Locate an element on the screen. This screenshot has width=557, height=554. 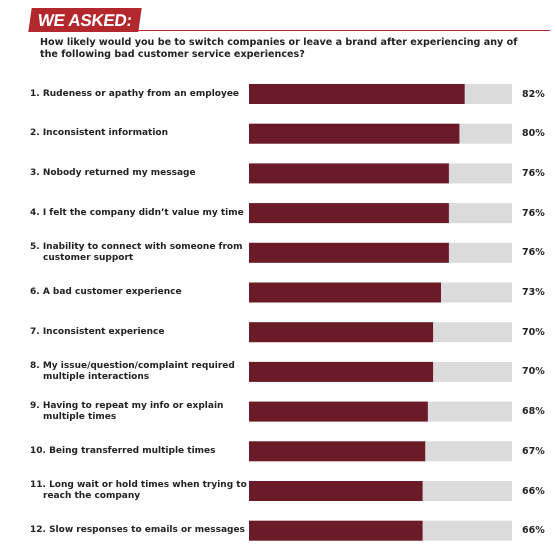
category-label: 10. Being transferred multiple times is located at coordinates (123, 450).